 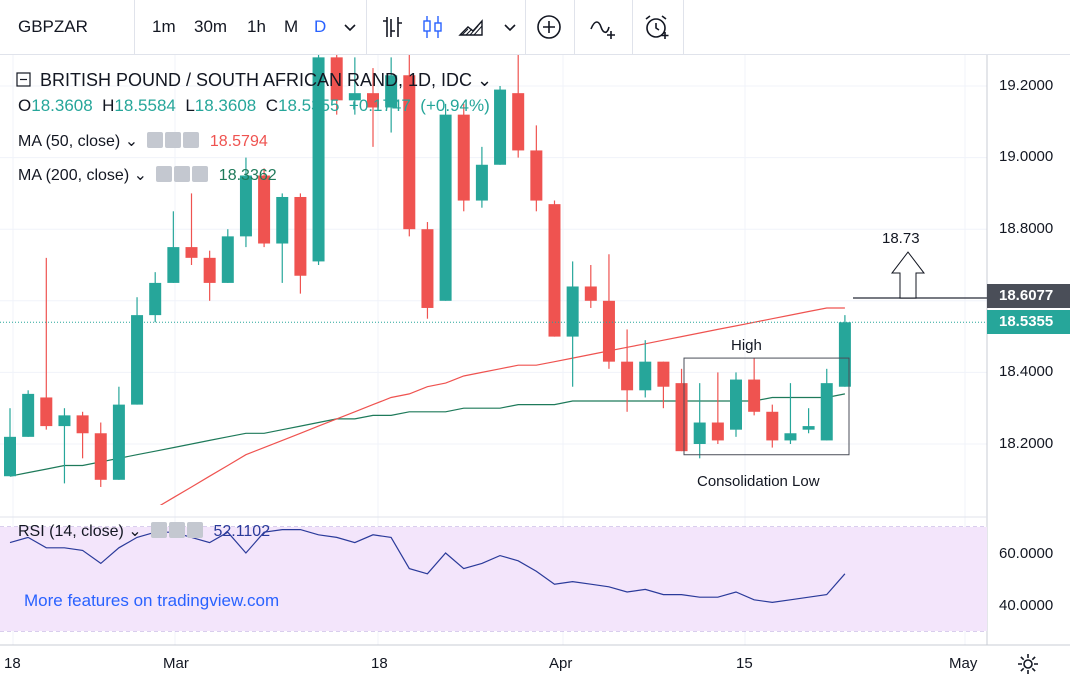 What do you see at coordinates (657, 27) in the screenshot?
I see `alert-icon` at bounding box center [657, 27].